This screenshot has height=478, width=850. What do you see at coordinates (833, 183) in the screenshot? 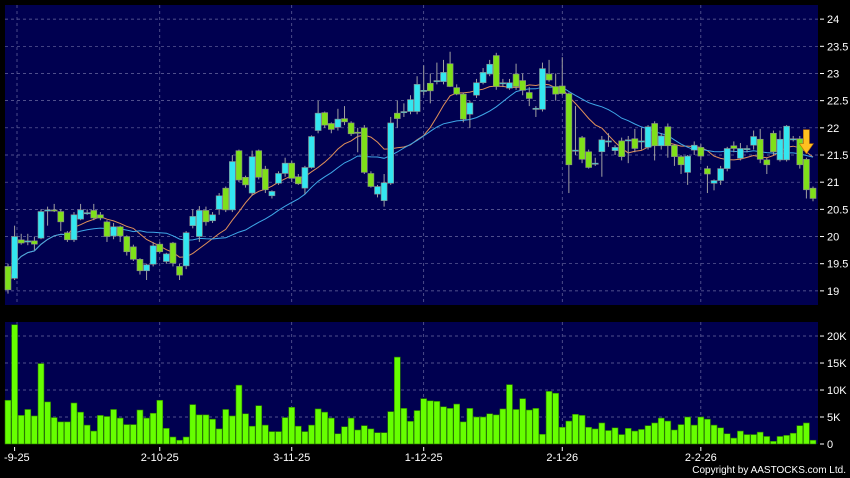
I see `price-tick-label: 21` at bounding box center [833, 183].